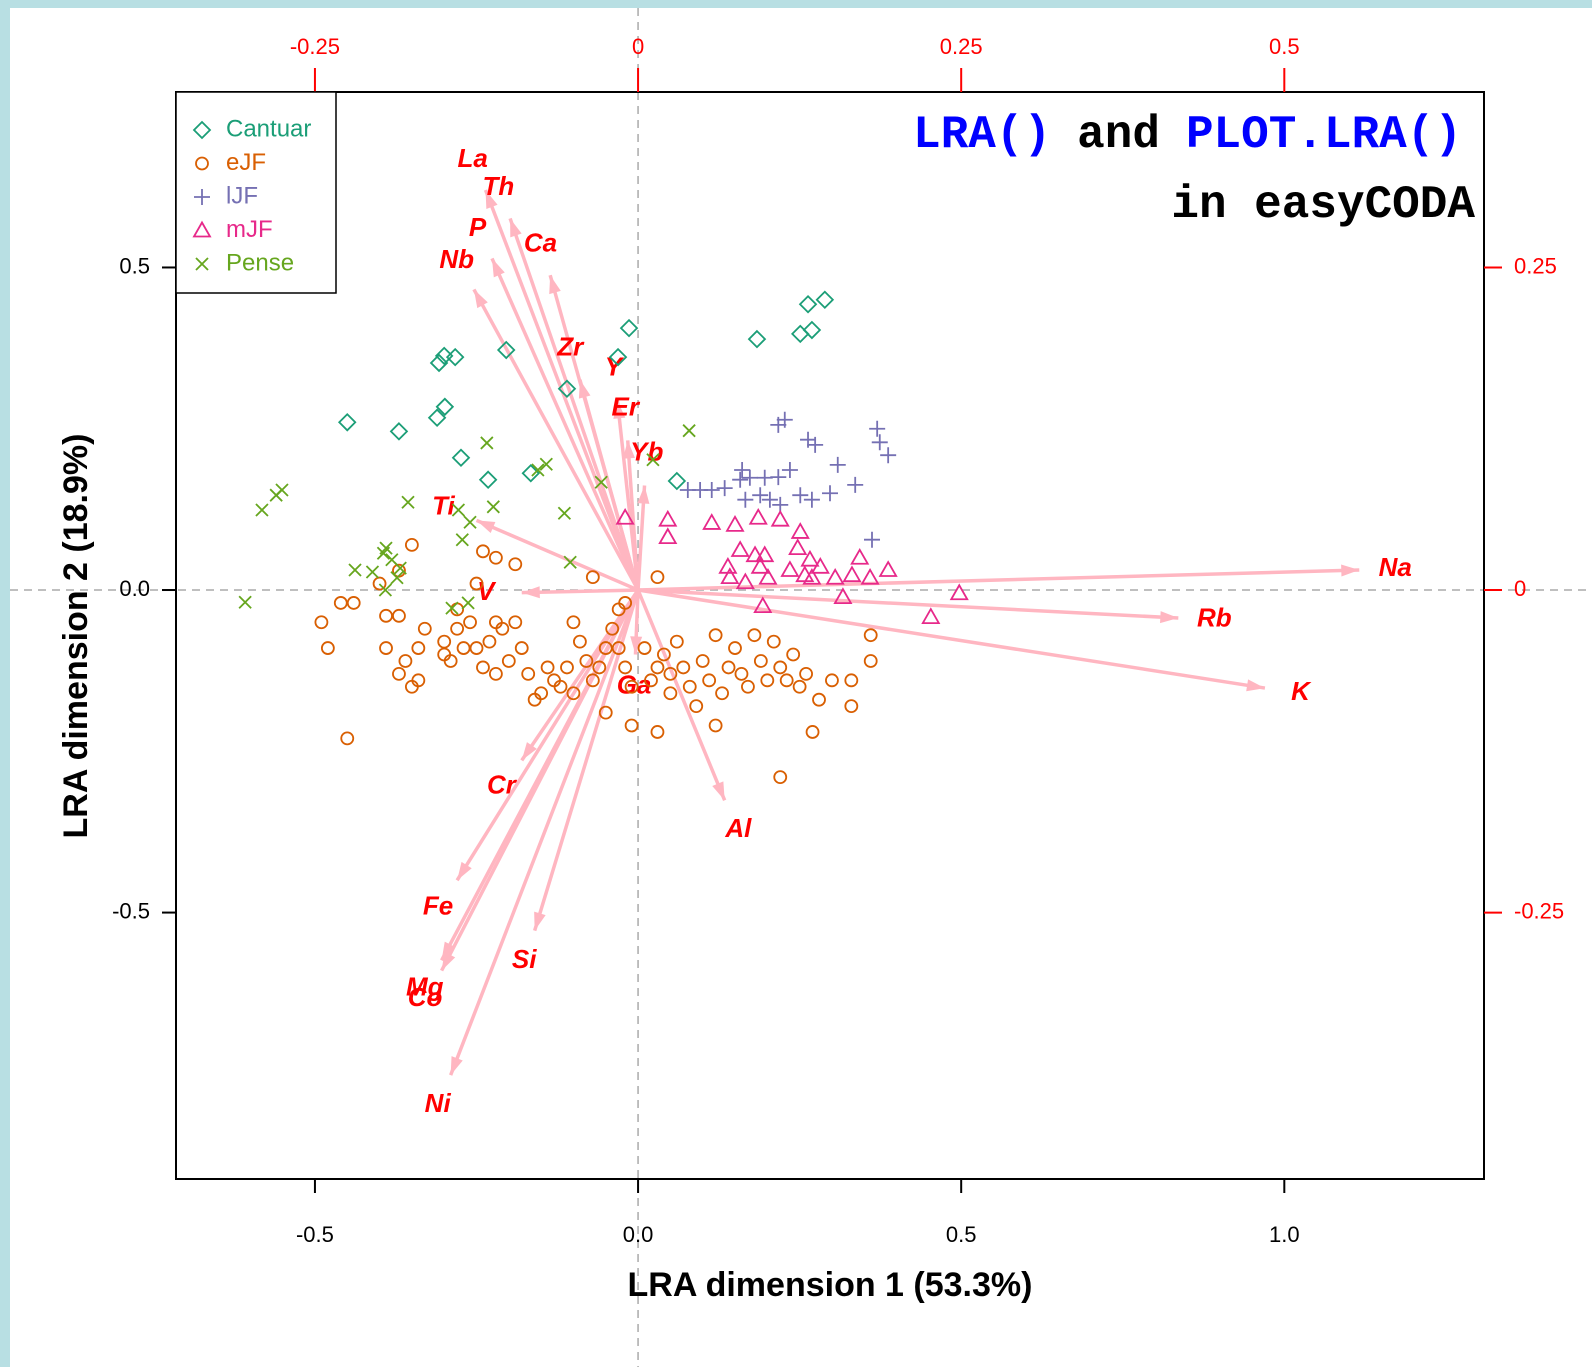 This screenshot has width=1592, height=1367. I want to click on y-tick-label: -0.5, so click(131, 910).